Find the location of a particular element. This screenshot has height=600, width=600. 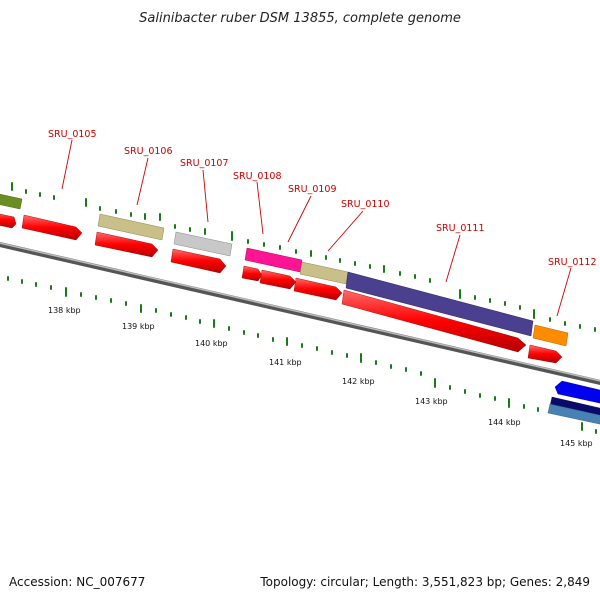

gene-label-sru0105: SRU_0105 is located at coordinates (72, 134).